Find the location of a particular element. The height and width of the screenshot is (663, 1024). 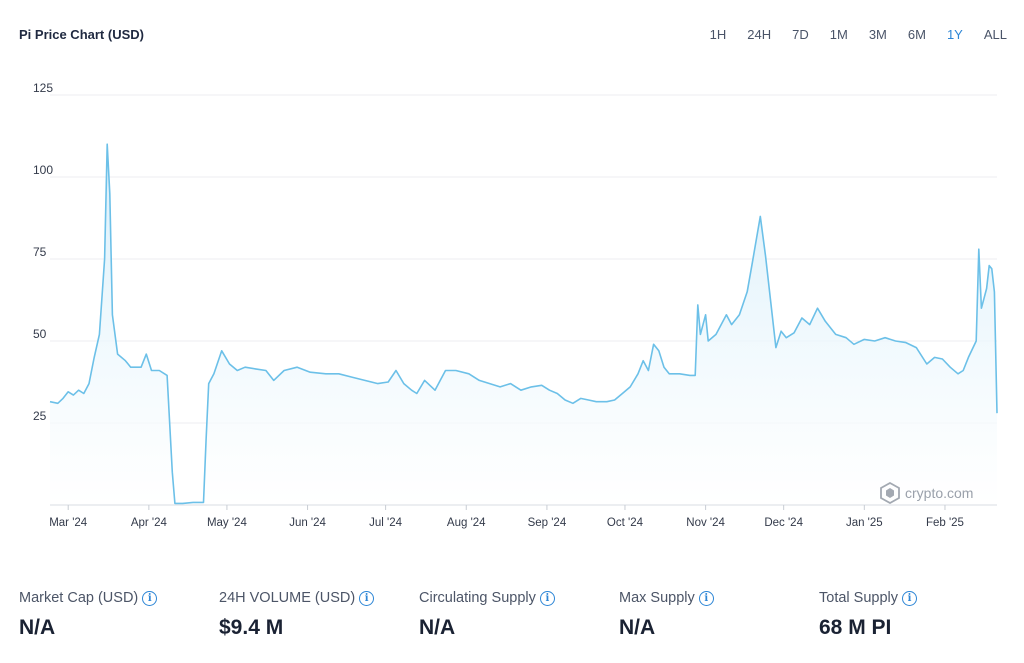

stat-label: Max Supply is located at coordinates (657, 598).